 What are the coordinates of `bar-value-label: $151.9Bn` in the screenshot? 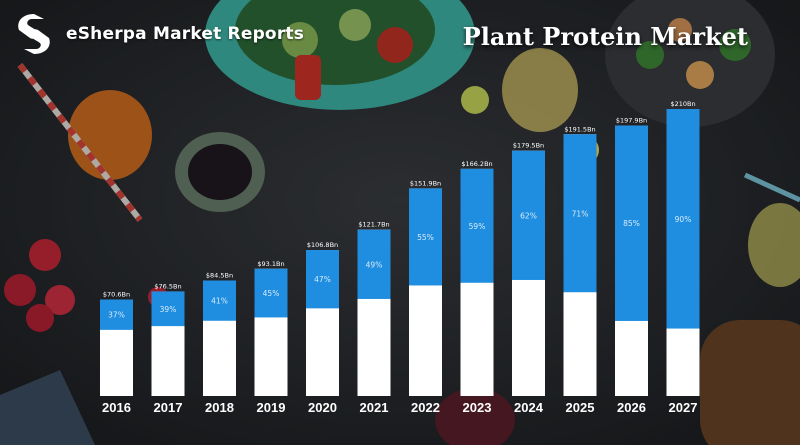 It's located at (425, 183).